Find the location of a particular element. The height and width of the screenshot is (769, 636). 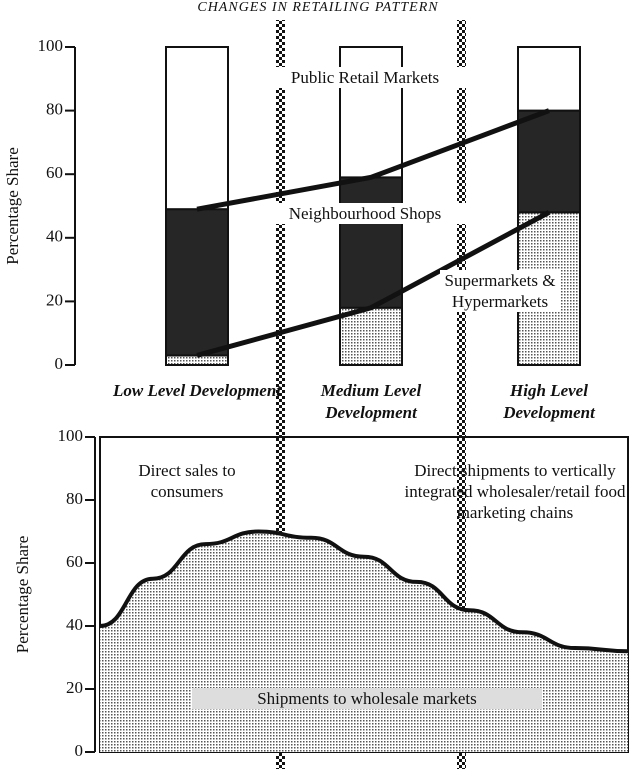

x-tick-label: High Level Development is located at coordinates (549, 401).